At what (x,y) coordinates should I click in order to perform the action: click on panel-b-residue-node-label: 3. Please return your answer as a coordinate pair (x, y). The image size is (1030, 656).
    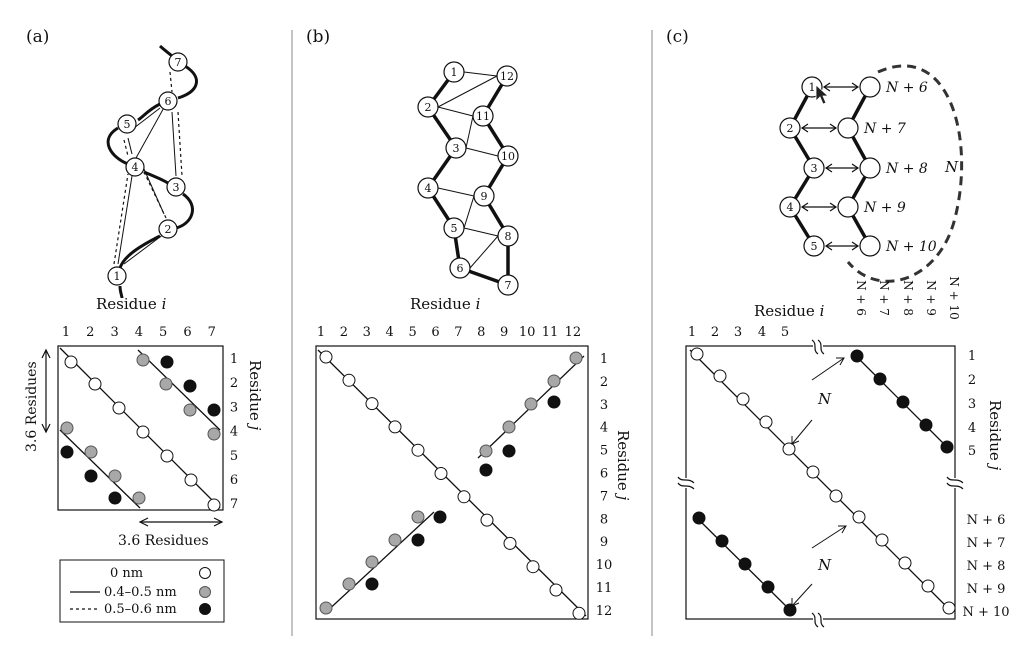
    Looking at the image, I should click on (456, 148).